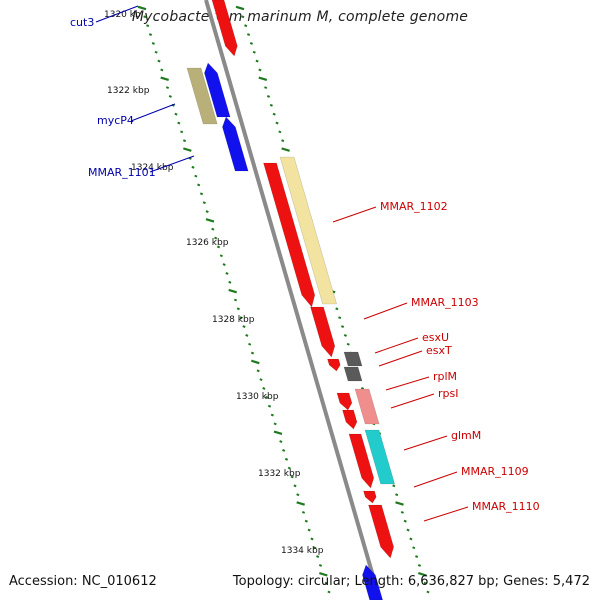  What do you see at coordinates (445, 376) in the screenshot?
I see `gene-label: rplM` at bounding box center [445, 376].